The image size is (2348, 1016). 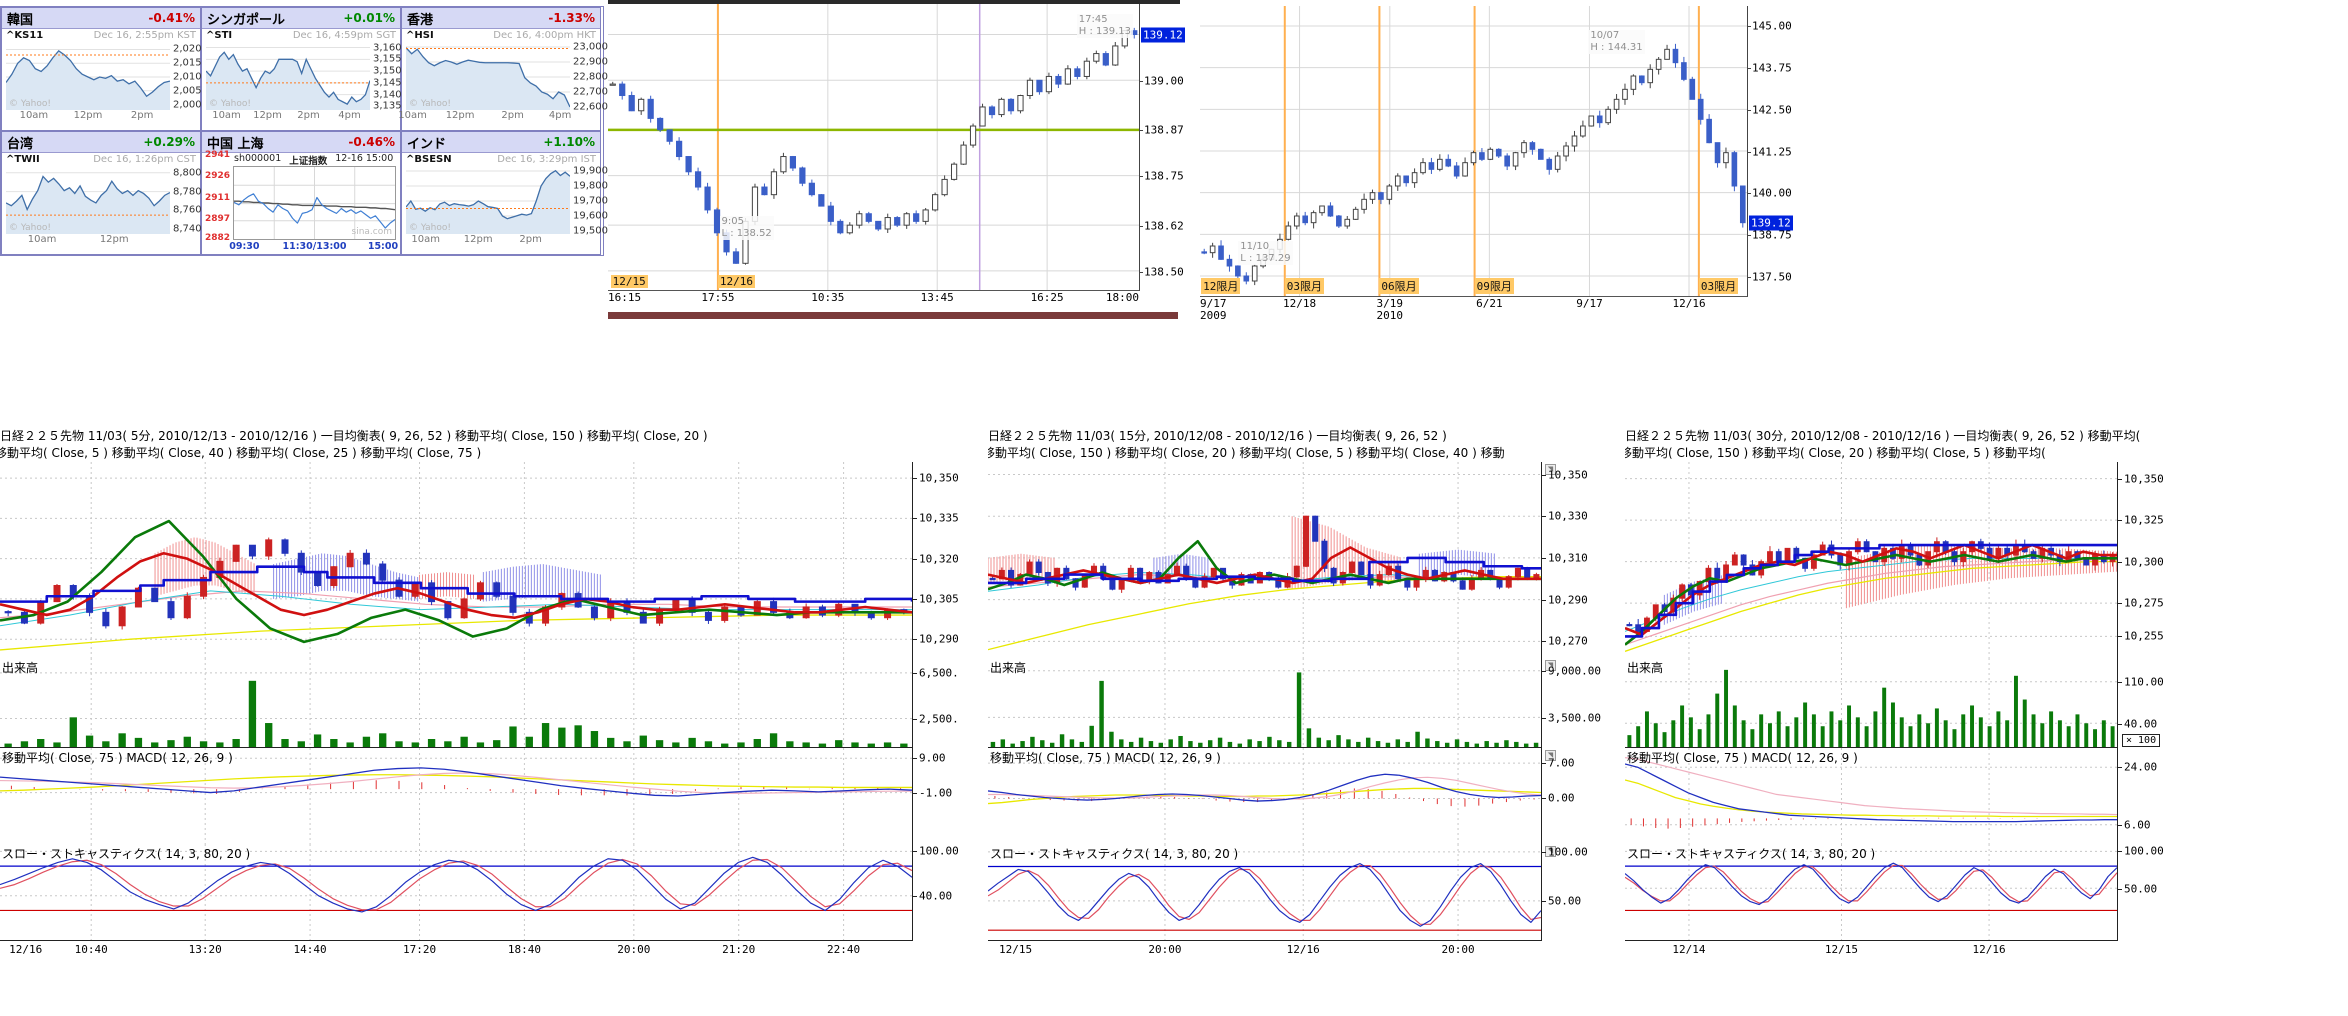 I want to click on y-tick-label: 40.00, so click(x=2141, y=724).